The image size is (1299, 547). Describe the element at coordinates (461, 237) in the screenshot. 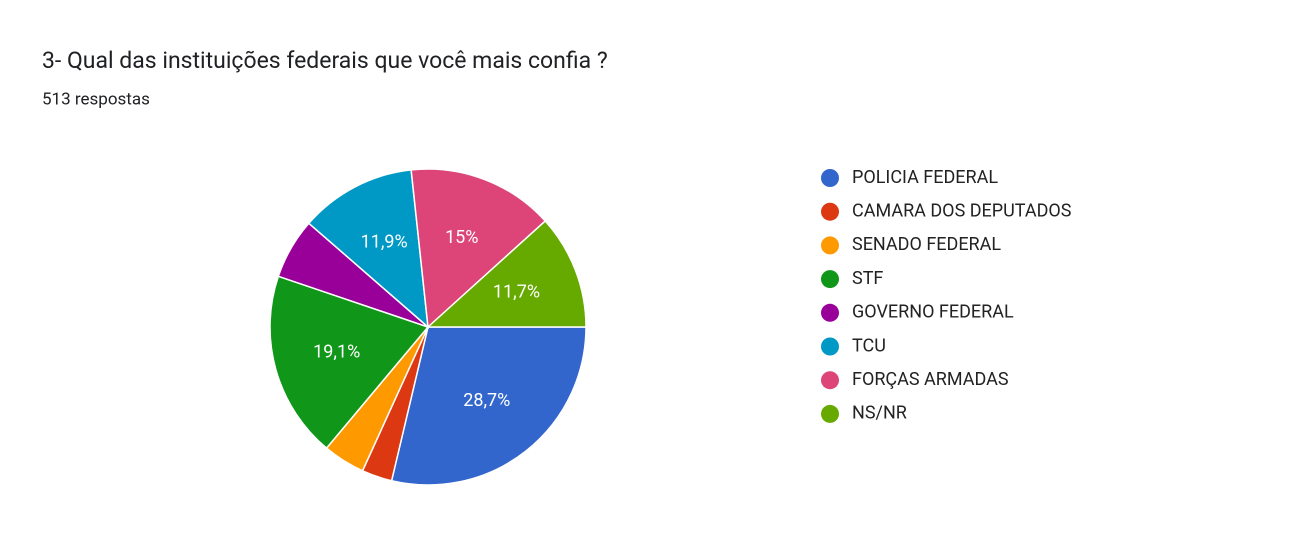

I see `value-label: 15%` at that location.